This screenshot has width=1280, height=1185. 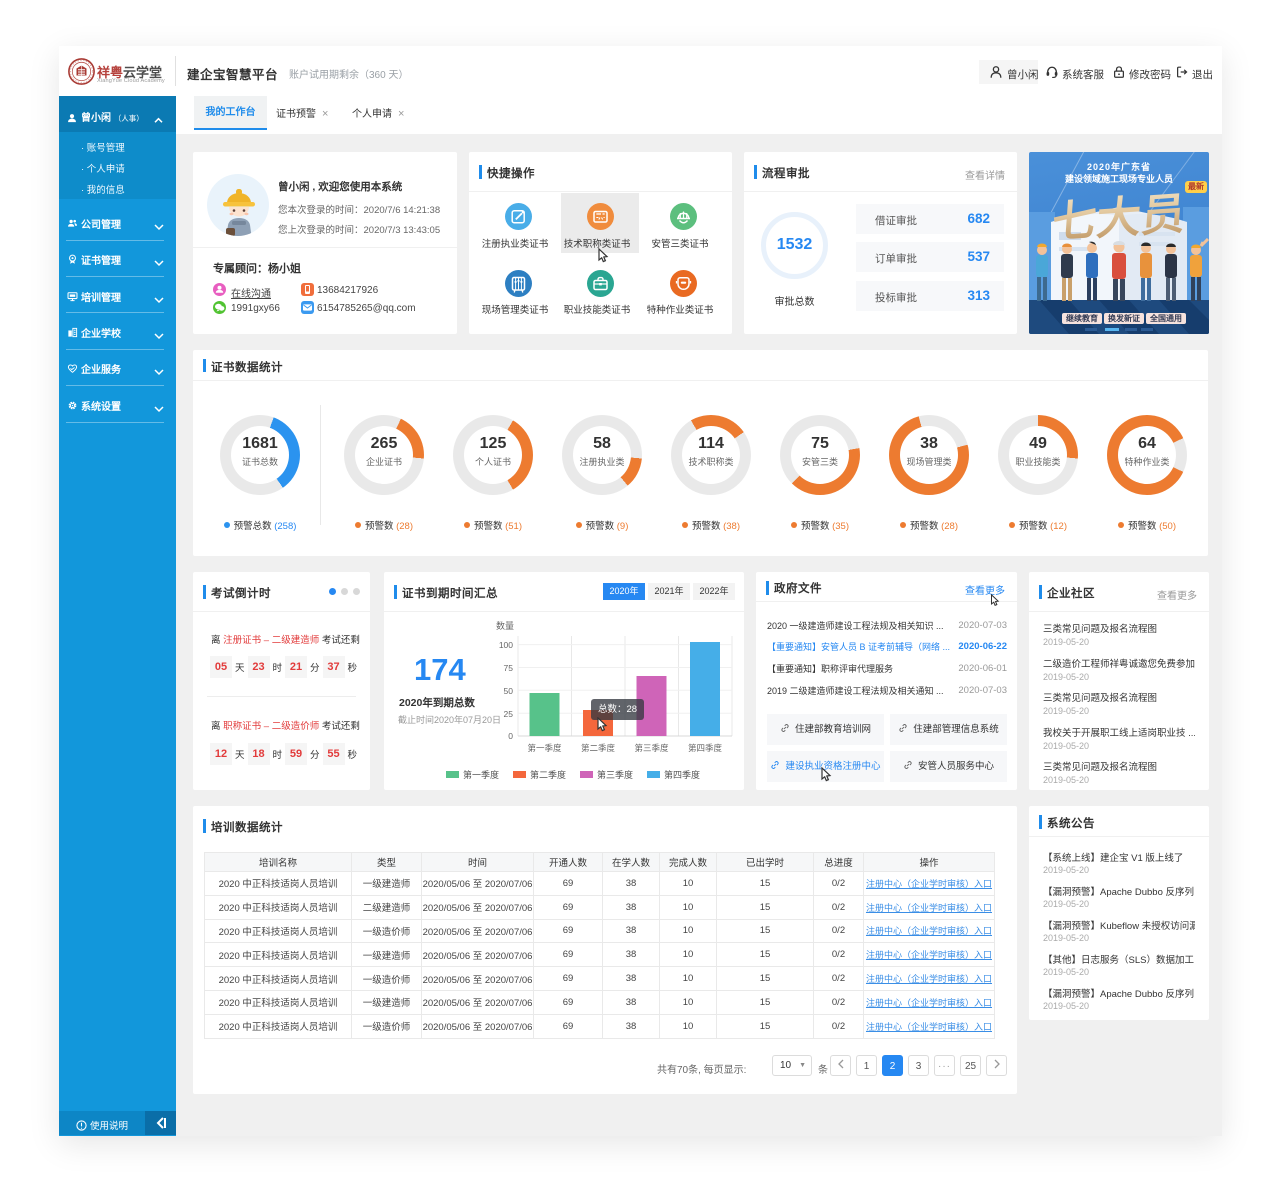 I want to click on svg-text: 0, so click(x=510, y=736).